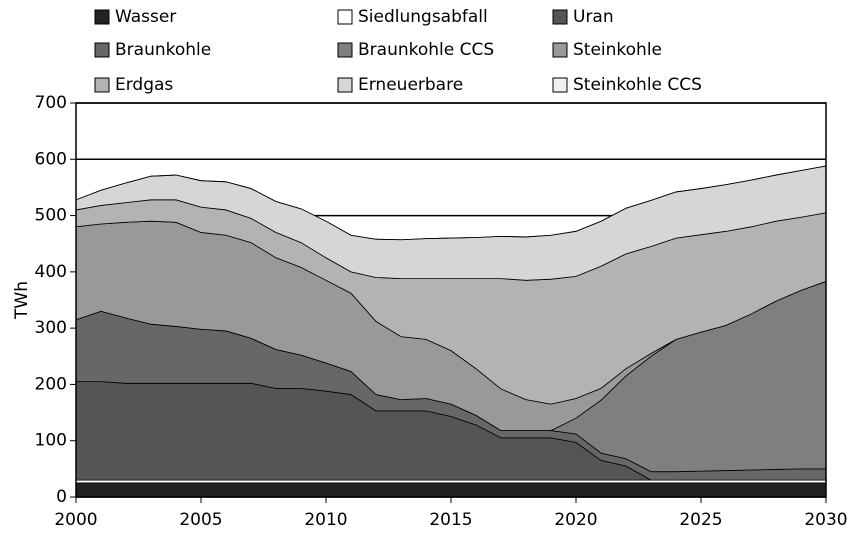  I want to click on y-tick-label: 100, so click(51, 441).